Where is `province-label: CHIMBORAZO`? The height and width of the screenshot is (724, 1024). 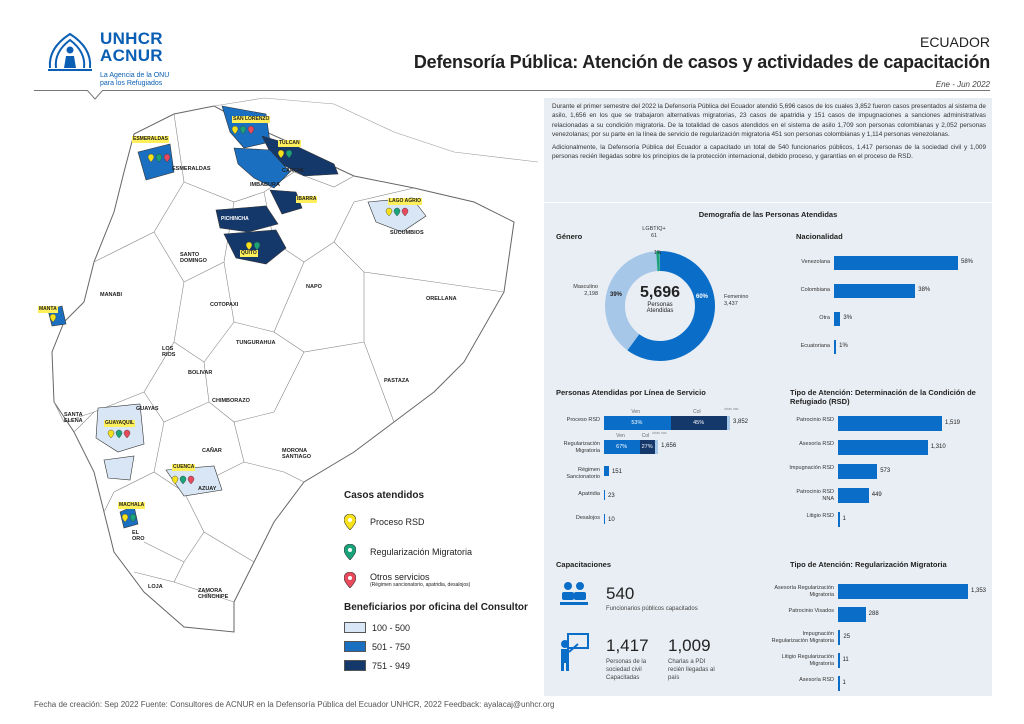
province-label: CHIMBORAZO is located at coordinates (231, 401).